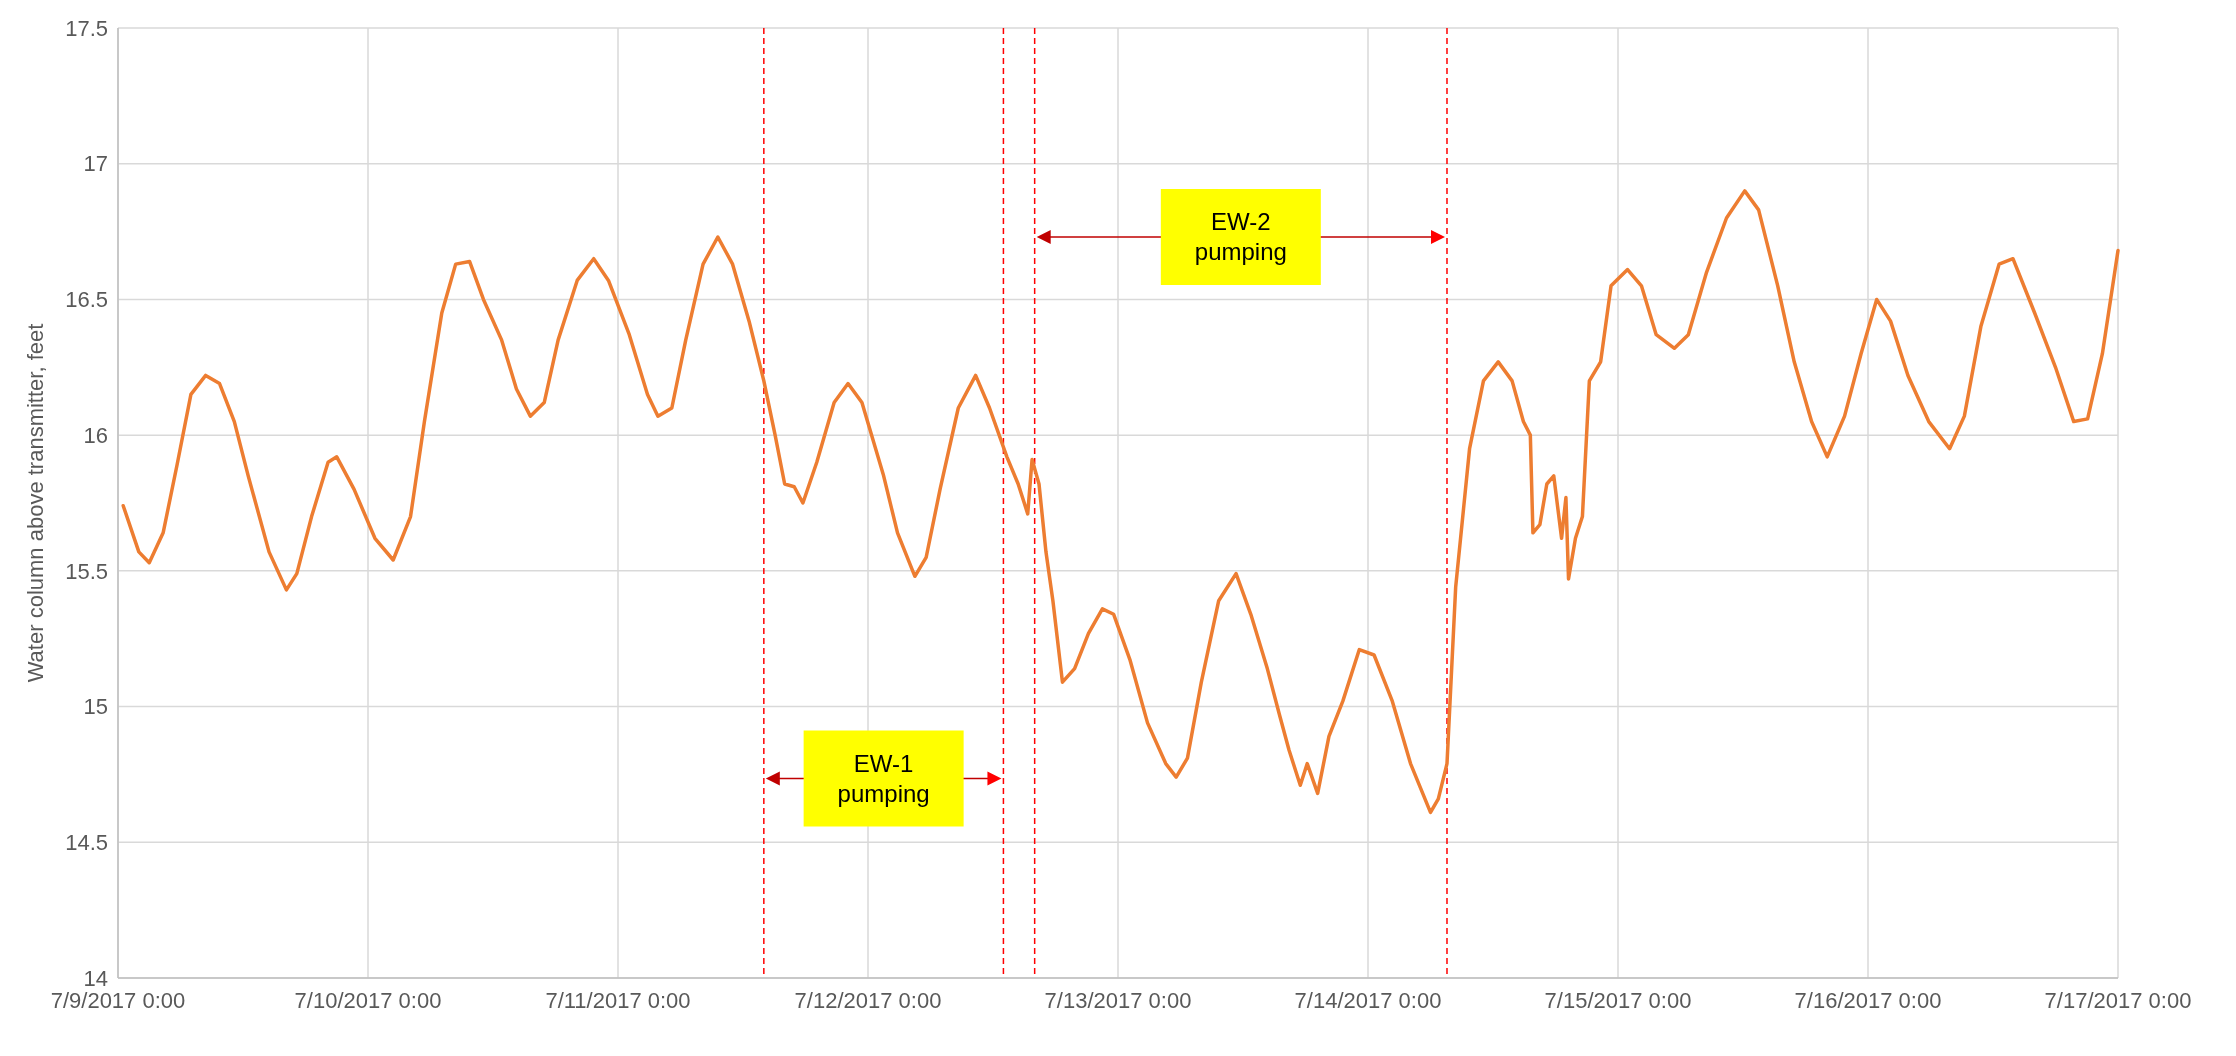 This screenshot has width=2236, height=1056. What do you see at coordinates (1118, 1000) in the screenshot?
I see `x-tick-label: 7/13/2017 0:00` at bounding box center [1118, 1000].